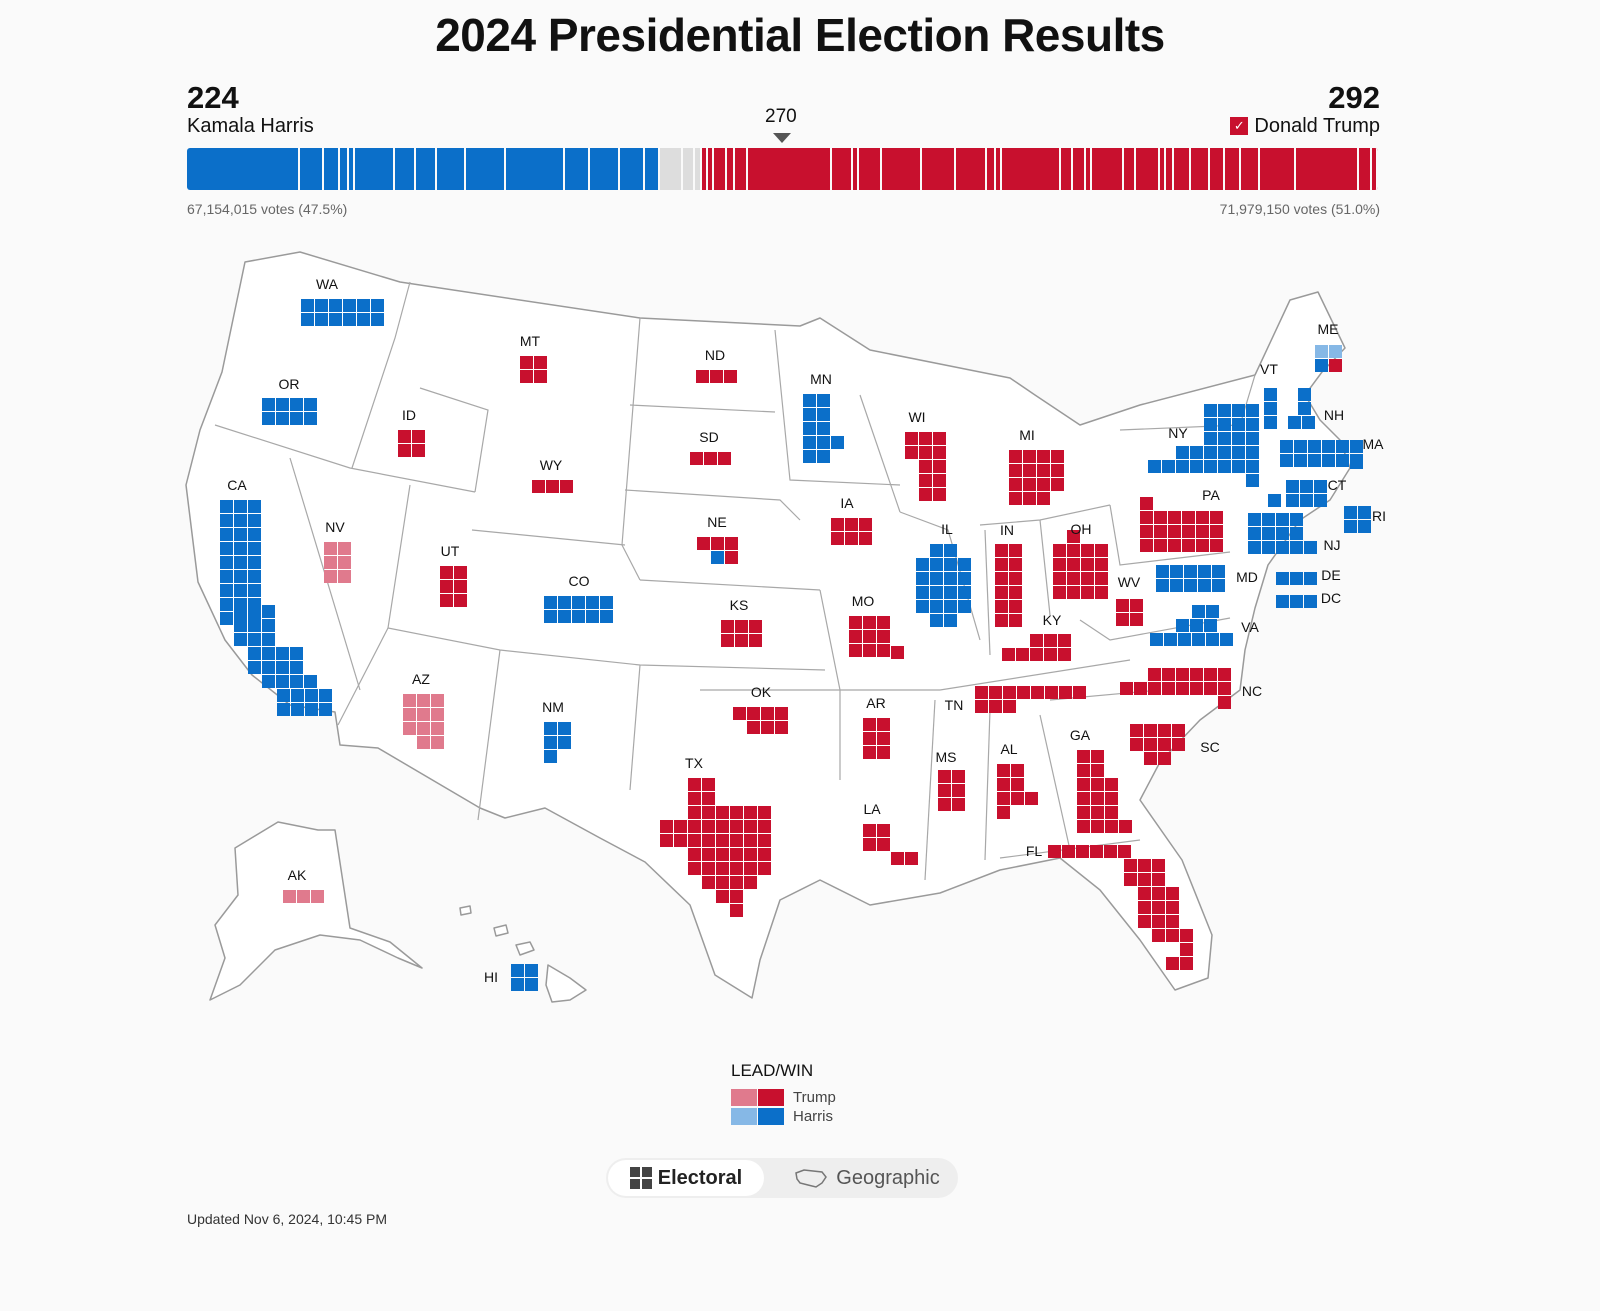  What do you see at coordinates (1299, 209) in the screenshot?
I see `trump-popular-votes: 71,979,150 votes (51.0%)` at bounding box center [1299, 209].